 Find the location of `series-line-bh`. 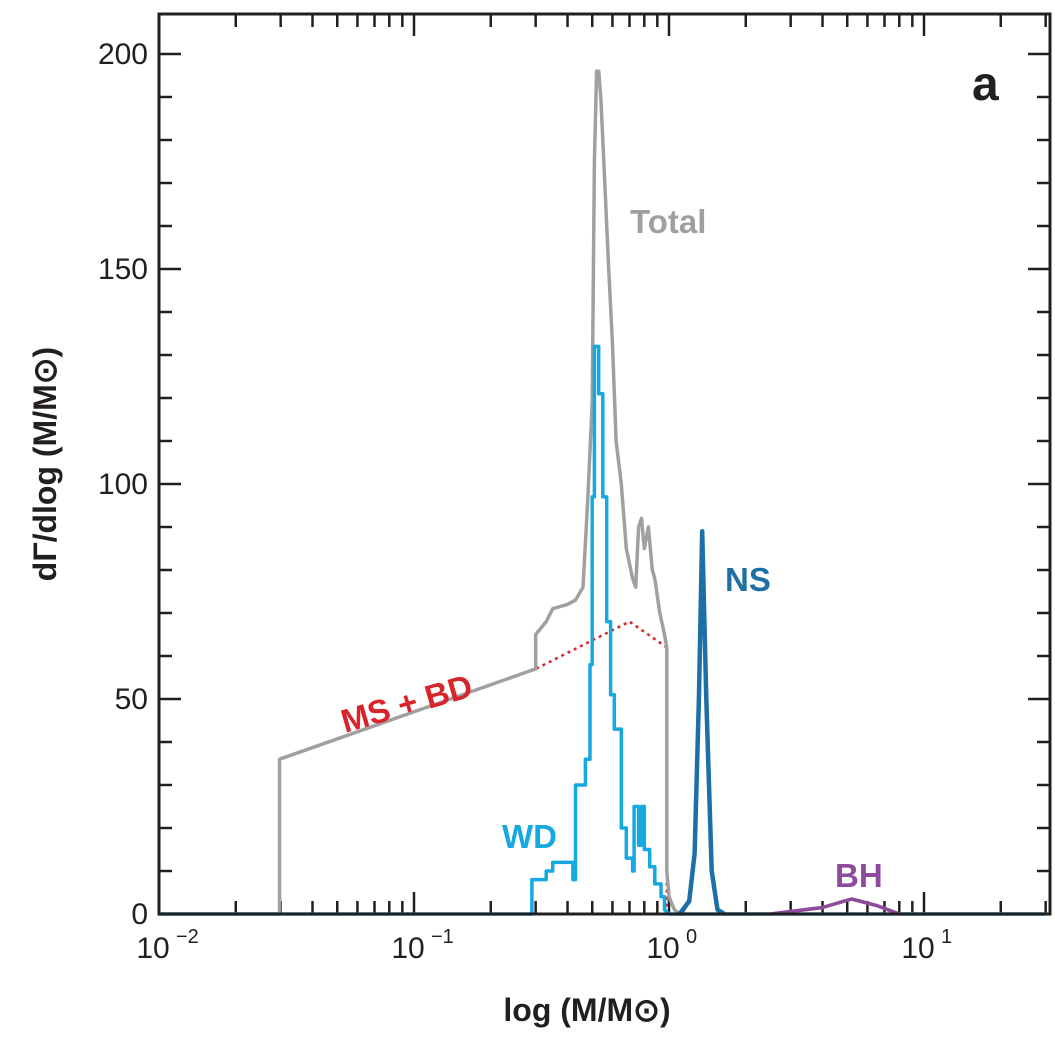

series-line-bh is located at coordinates (835, 906).